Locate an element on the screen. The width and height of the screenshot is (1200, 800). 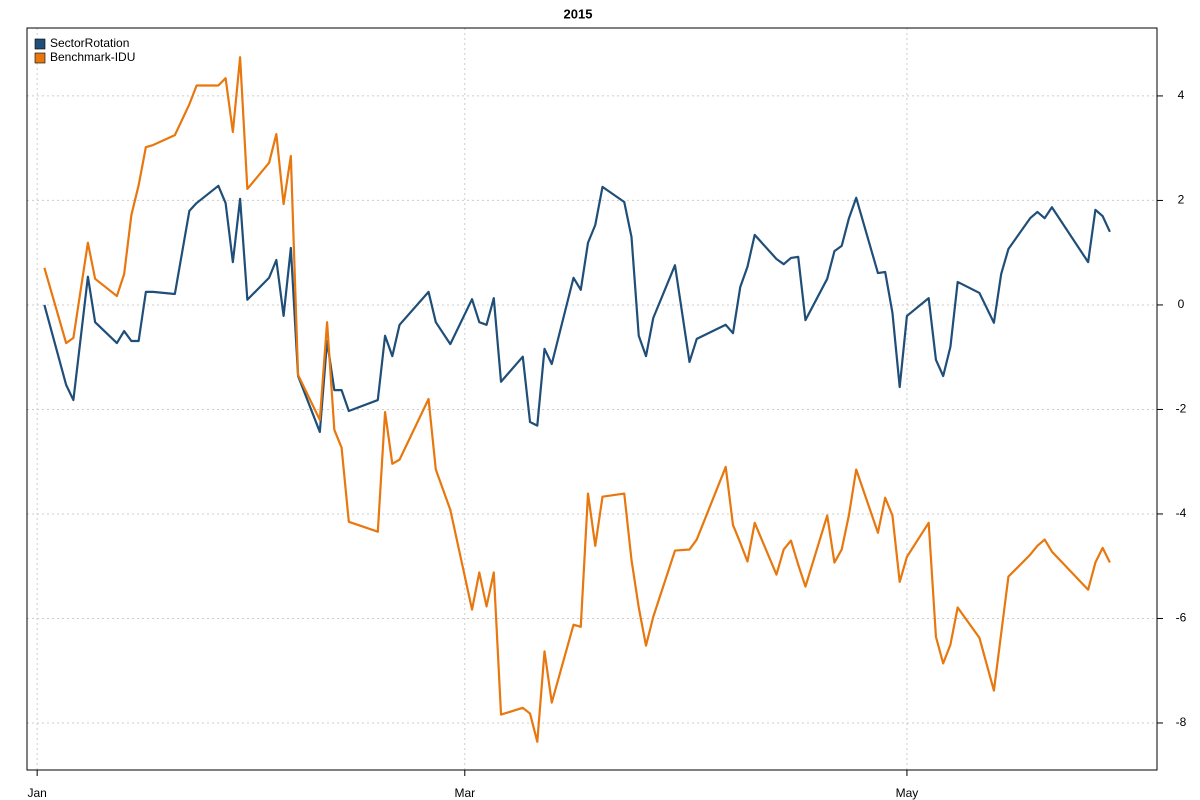
y-tick-label: -2 is located at coordinates (1181, 409).